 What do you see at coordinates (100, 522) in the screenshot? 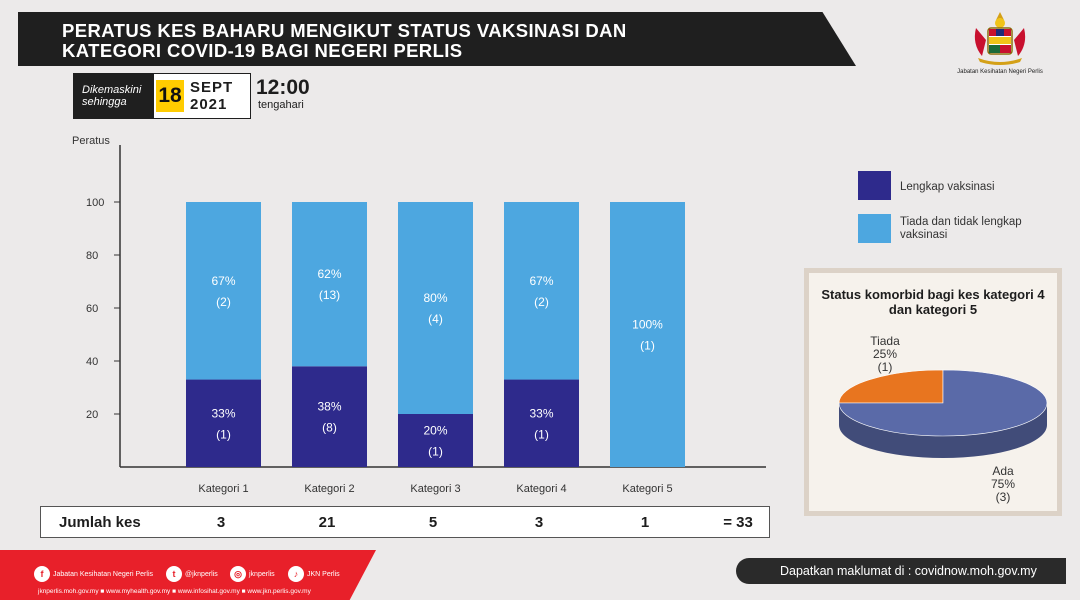
I see `total-label: Jumlah kes` at bounding box center [100, 522].